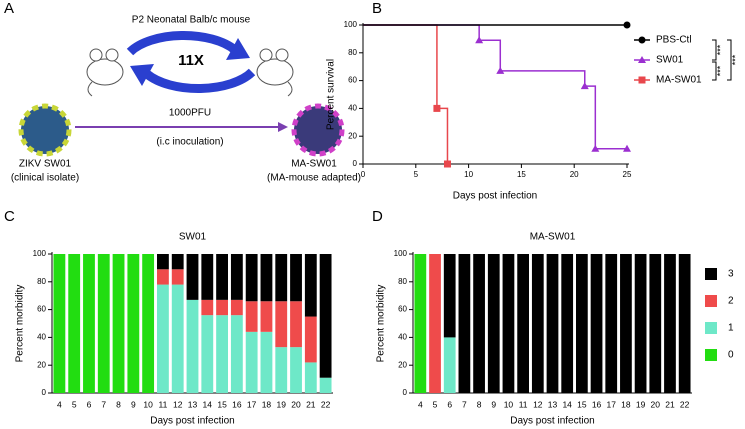 The width and height of the screenshot is (745, 429). What do you see at coordinates (182, 43) in the screenshot?
I see `cycle-arrow-top` at bounding box center [182, 43].